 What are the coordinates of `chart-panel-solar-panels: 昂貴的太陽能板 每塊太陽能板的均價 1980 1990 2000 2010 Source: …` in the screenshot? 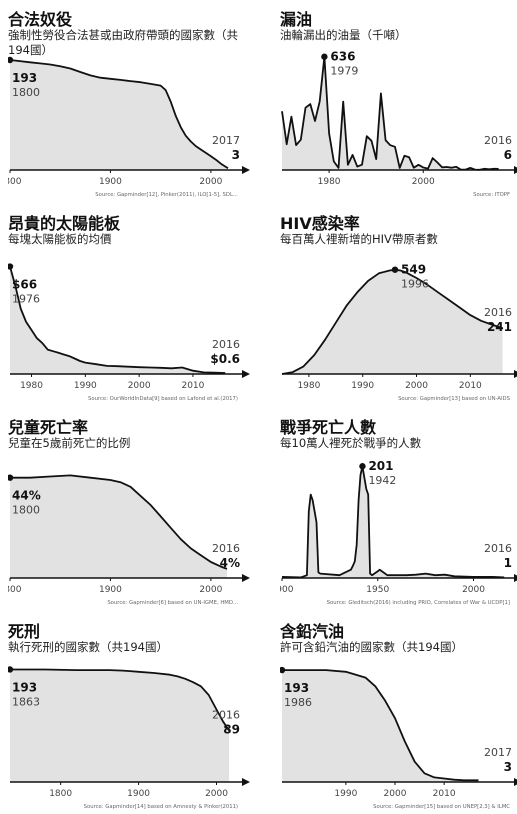 It's located at (133, 308).